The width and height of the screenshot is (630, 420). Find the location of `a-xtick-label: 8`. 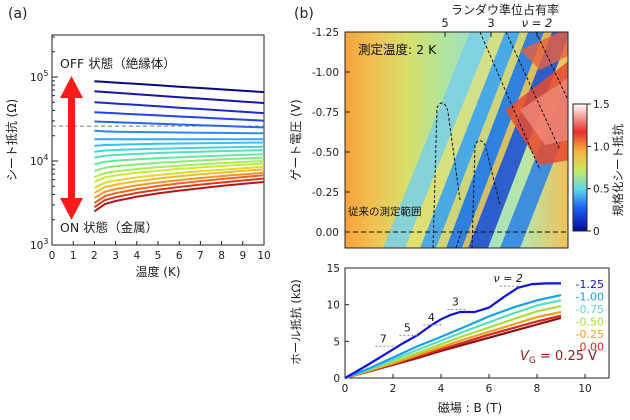

a-xtick-label: 8 is located at coordinates (221, 256).